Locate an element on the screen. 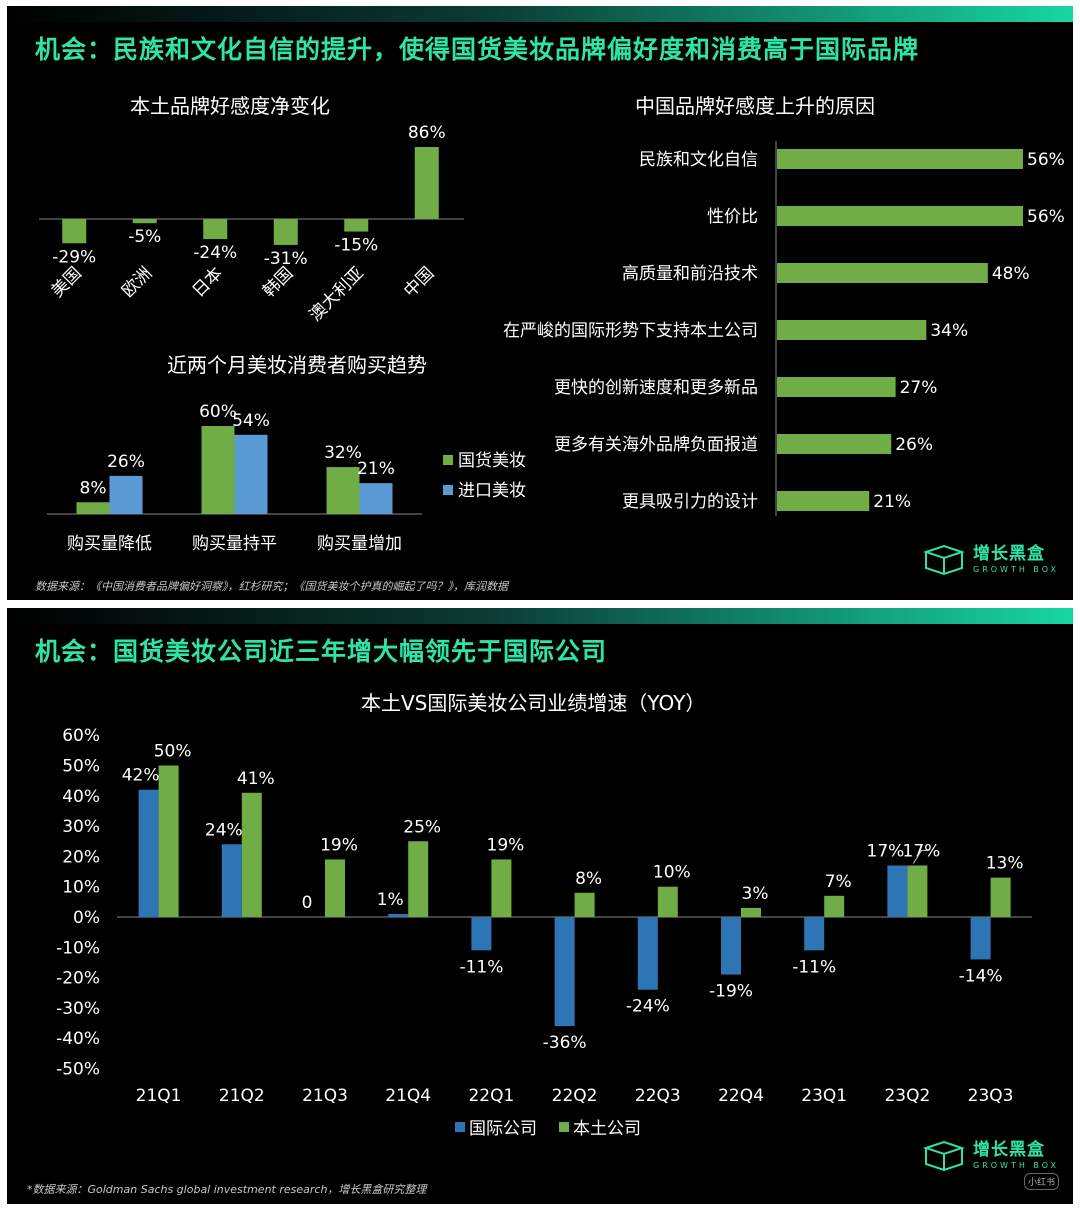  chart1-category-label: 澳大利亚 is located at coordinates (337, 294).